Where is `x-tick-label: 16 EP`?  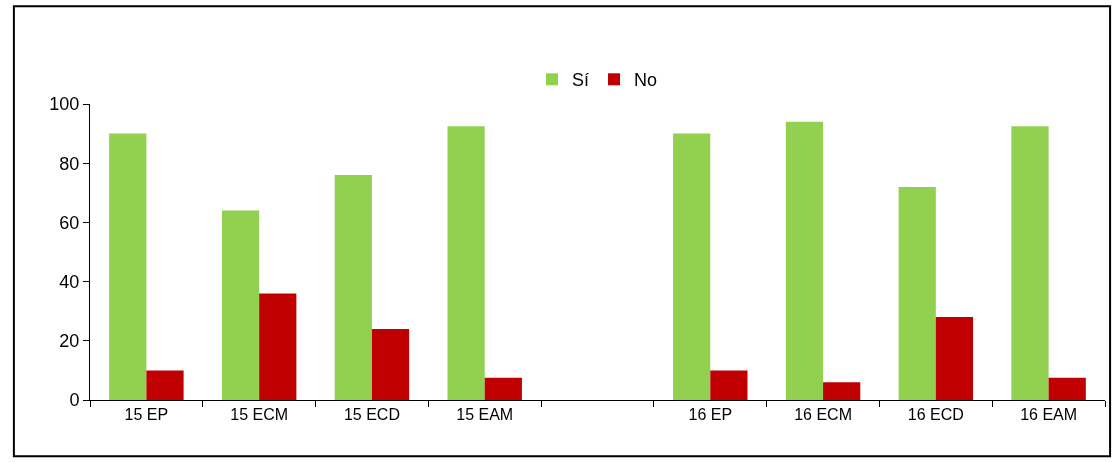 x-tick-label: 16 EP is located at coordinates (710, 415).